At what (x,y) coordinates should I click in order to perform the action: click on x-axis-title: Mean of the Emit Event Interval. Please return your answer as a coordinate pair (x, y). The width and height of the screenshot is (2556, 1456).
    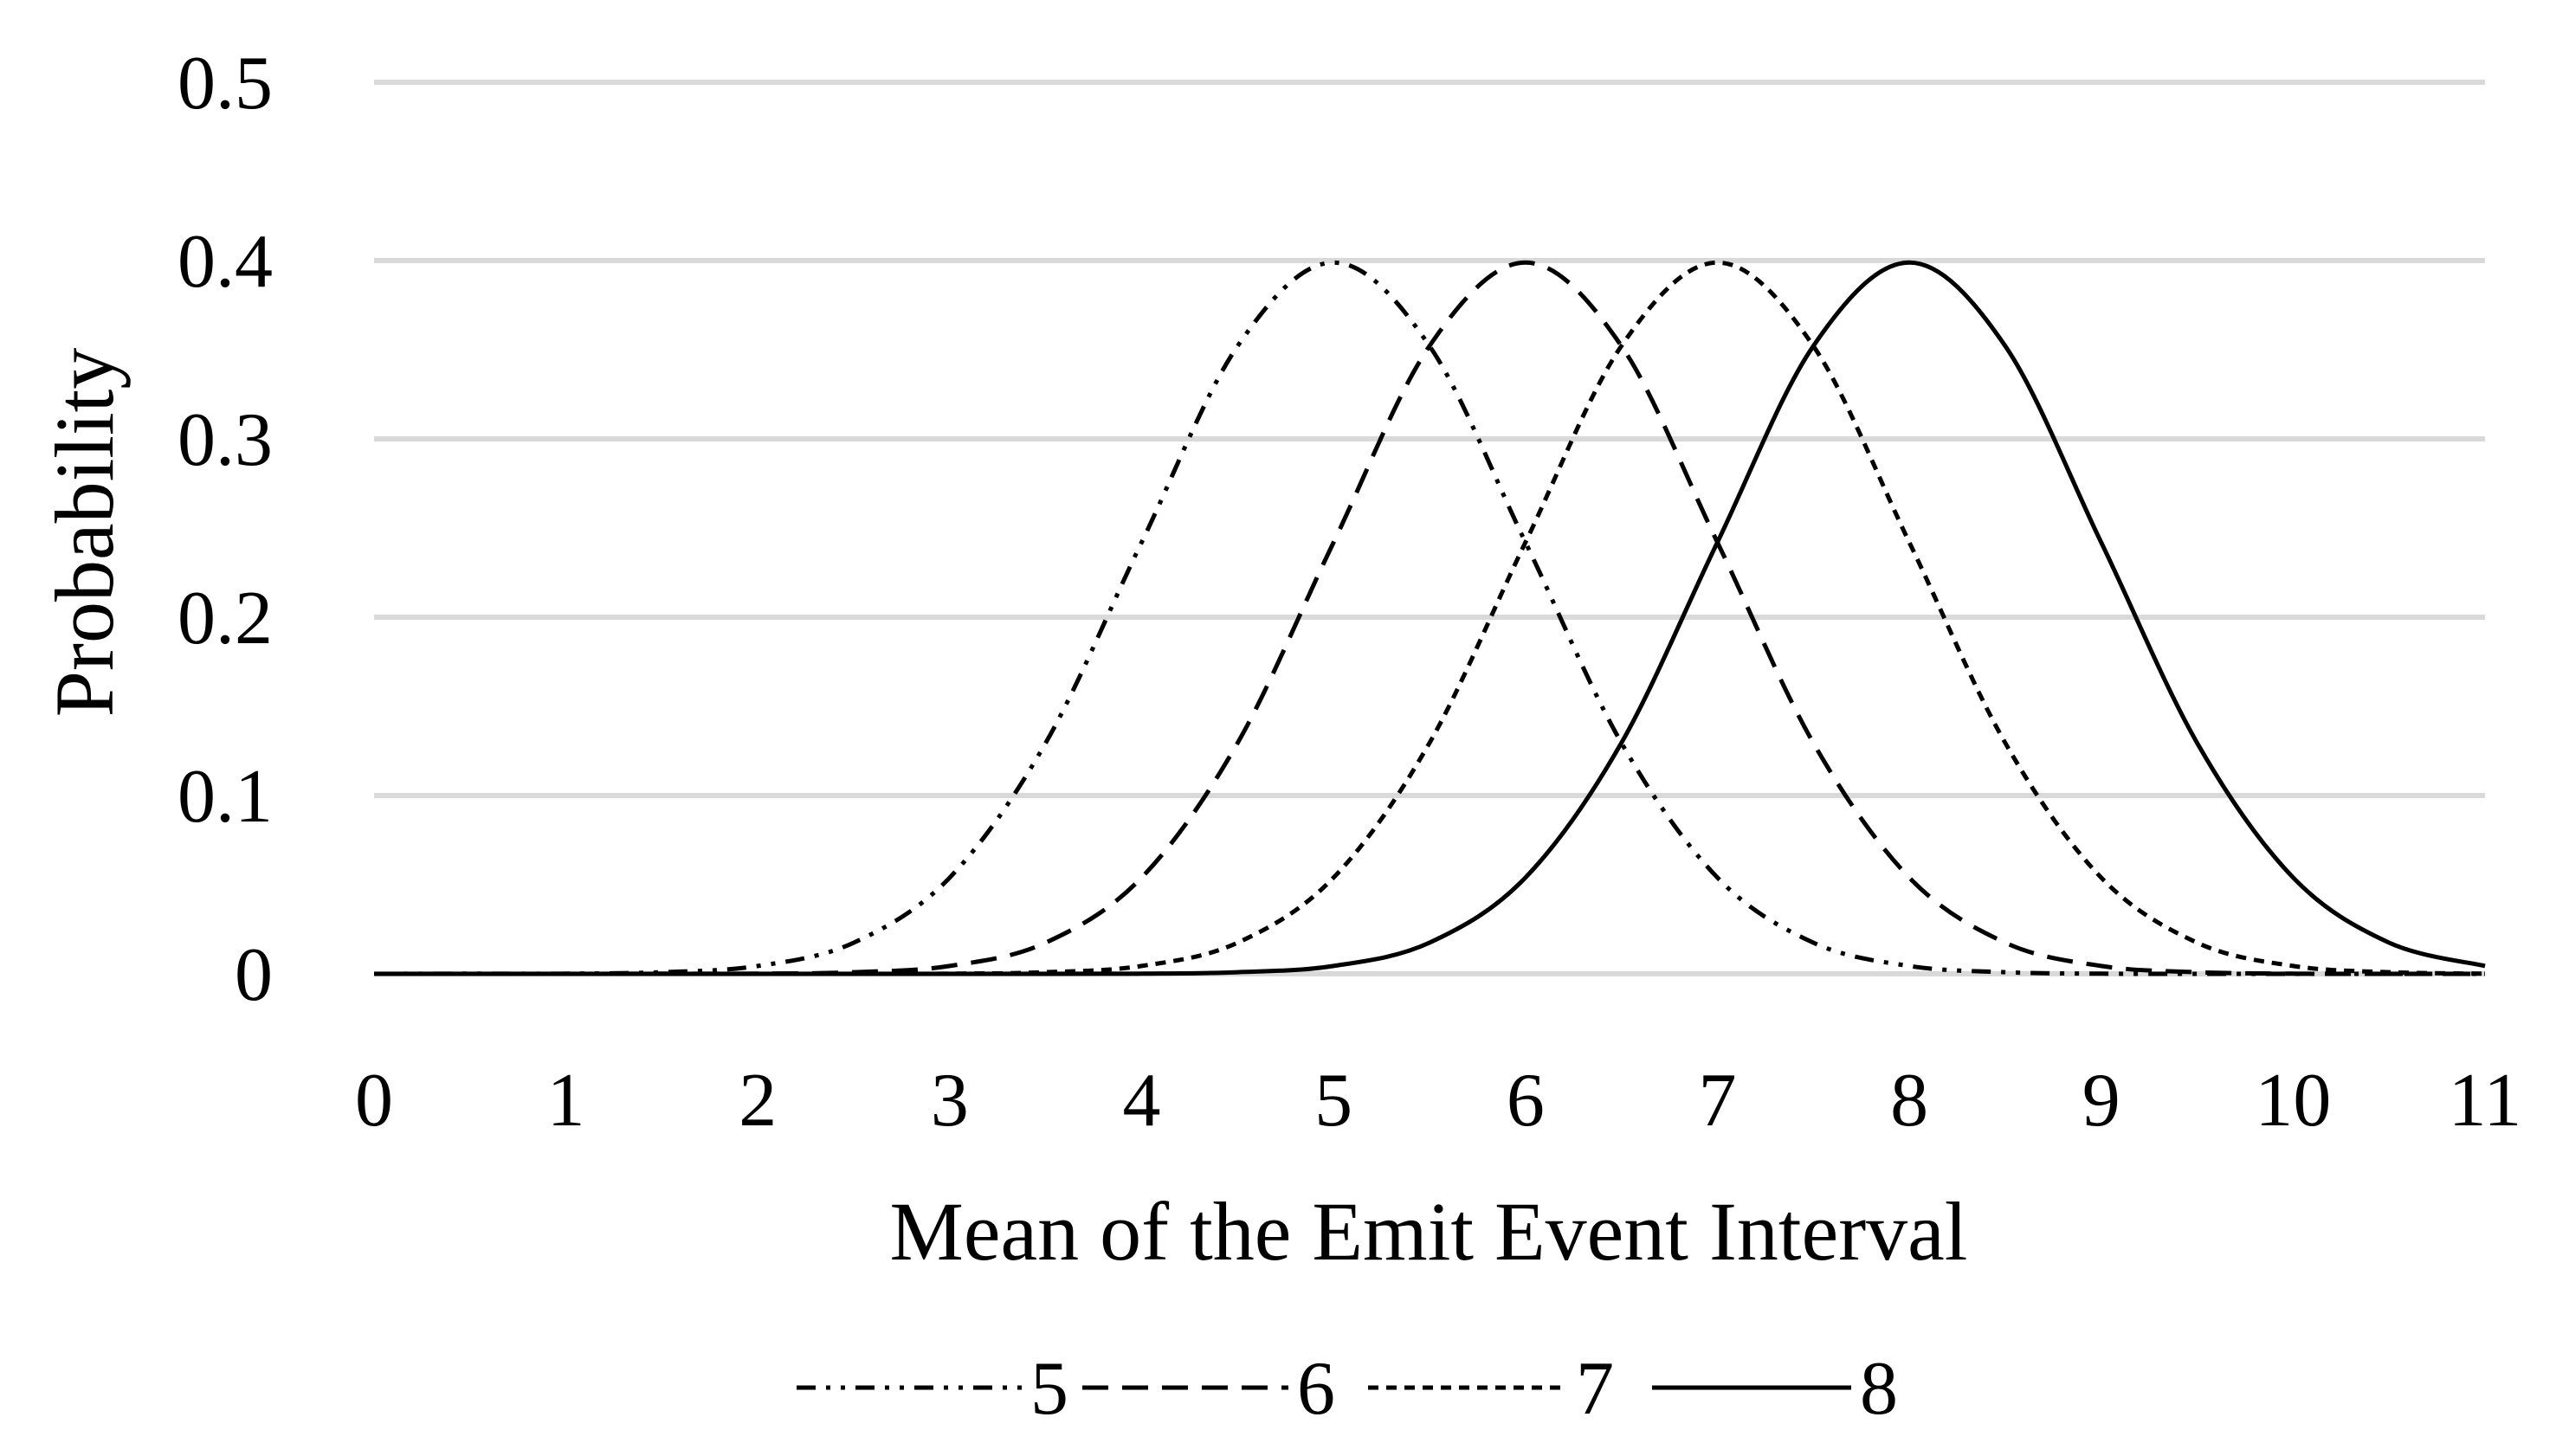
    Looking at the image, I should click on (1429, 1231).